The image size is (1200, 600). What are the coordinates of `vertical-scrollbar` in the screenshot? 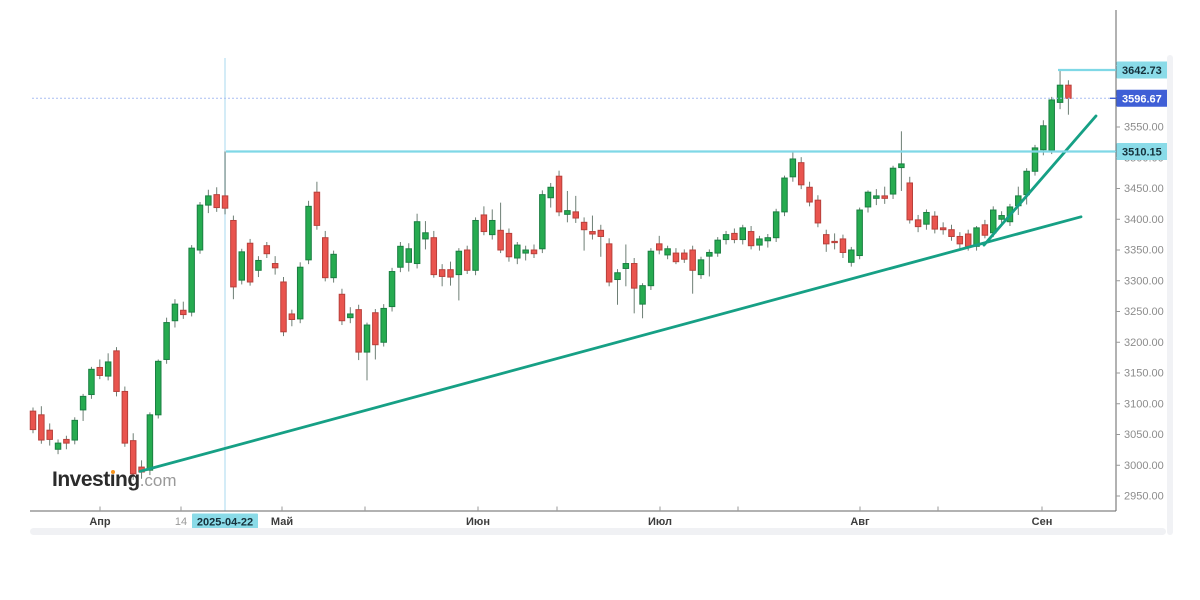 It's located at (1170, 295).